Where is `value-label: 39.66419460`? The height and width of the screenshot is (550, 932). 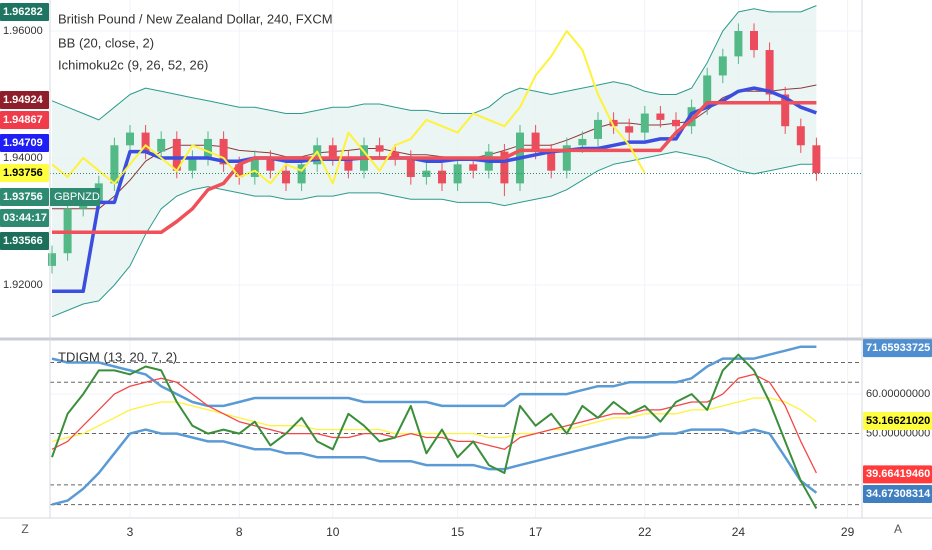
value-label: 39.66419460 is located at coordinates (898, 474).